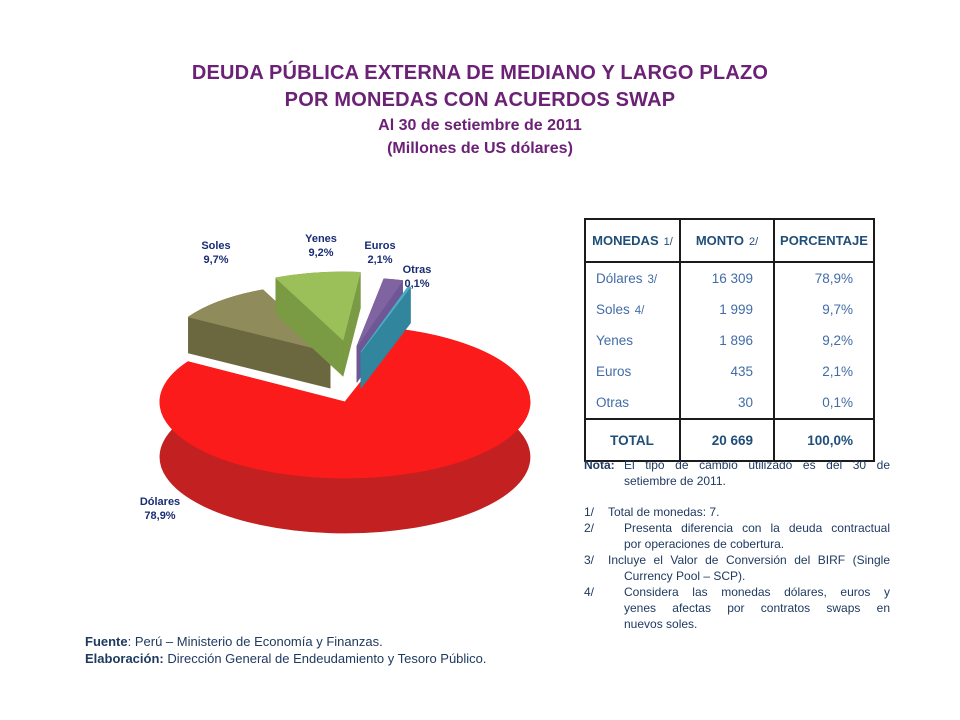 The image size is (960, 720). Describe the element at coordinates (727, 403) in the screenshot. I see `cell-monto: 30` at that location.